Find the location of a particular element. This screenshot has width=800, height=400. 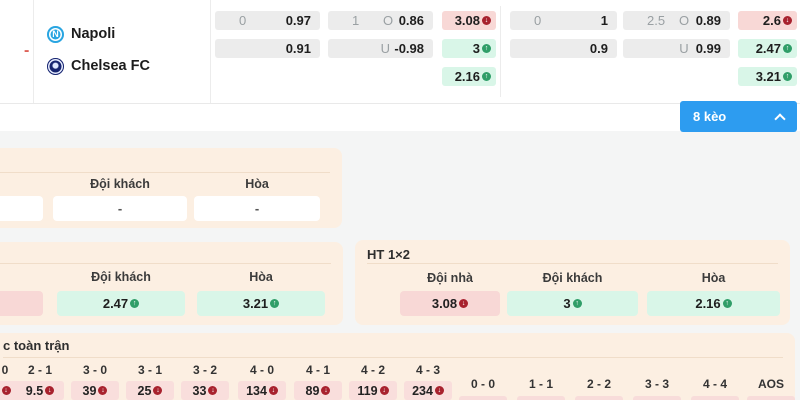

score-header: 2 - 2 is located at coordinates (598, 384).